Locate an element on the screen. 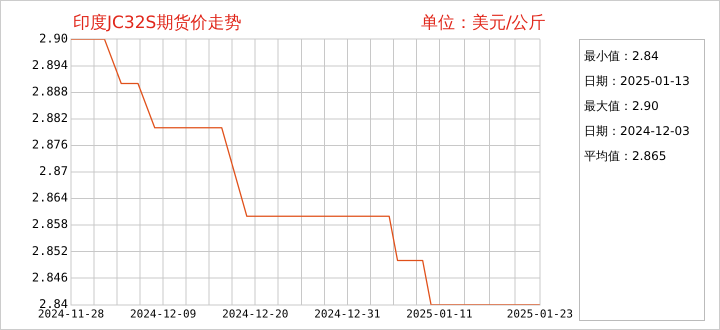  y-tick-label: 2.90 is located at coordinates (53, 38).